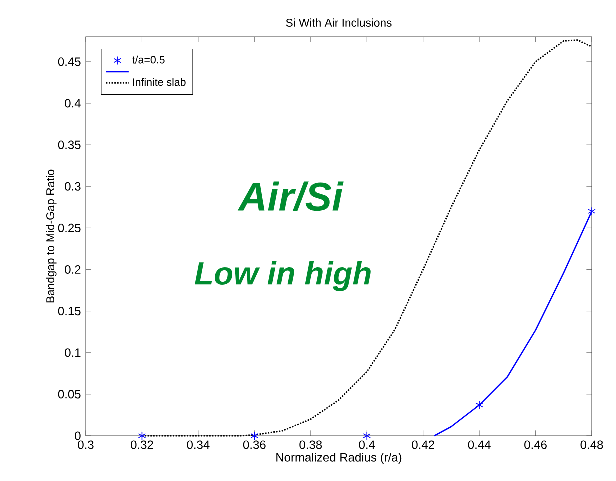 Image resolution: width=616 pixels, height=481 pixels. What do you see at coordinates (69, 62) in the screenshot?
I see `y-tick-label: 0.45` at bounding box center [69, 62].